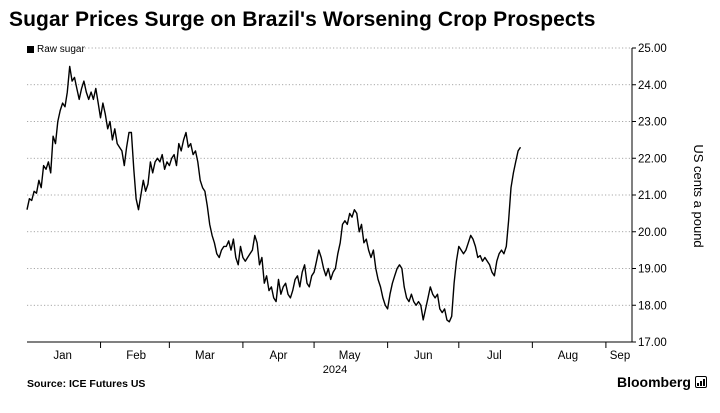 This screenshot has width=720, height=413. What do you see at coordinates (652, 233) in the screenshot?
I see `y-tick-label: 20.00` at bounding box center [652, 233].